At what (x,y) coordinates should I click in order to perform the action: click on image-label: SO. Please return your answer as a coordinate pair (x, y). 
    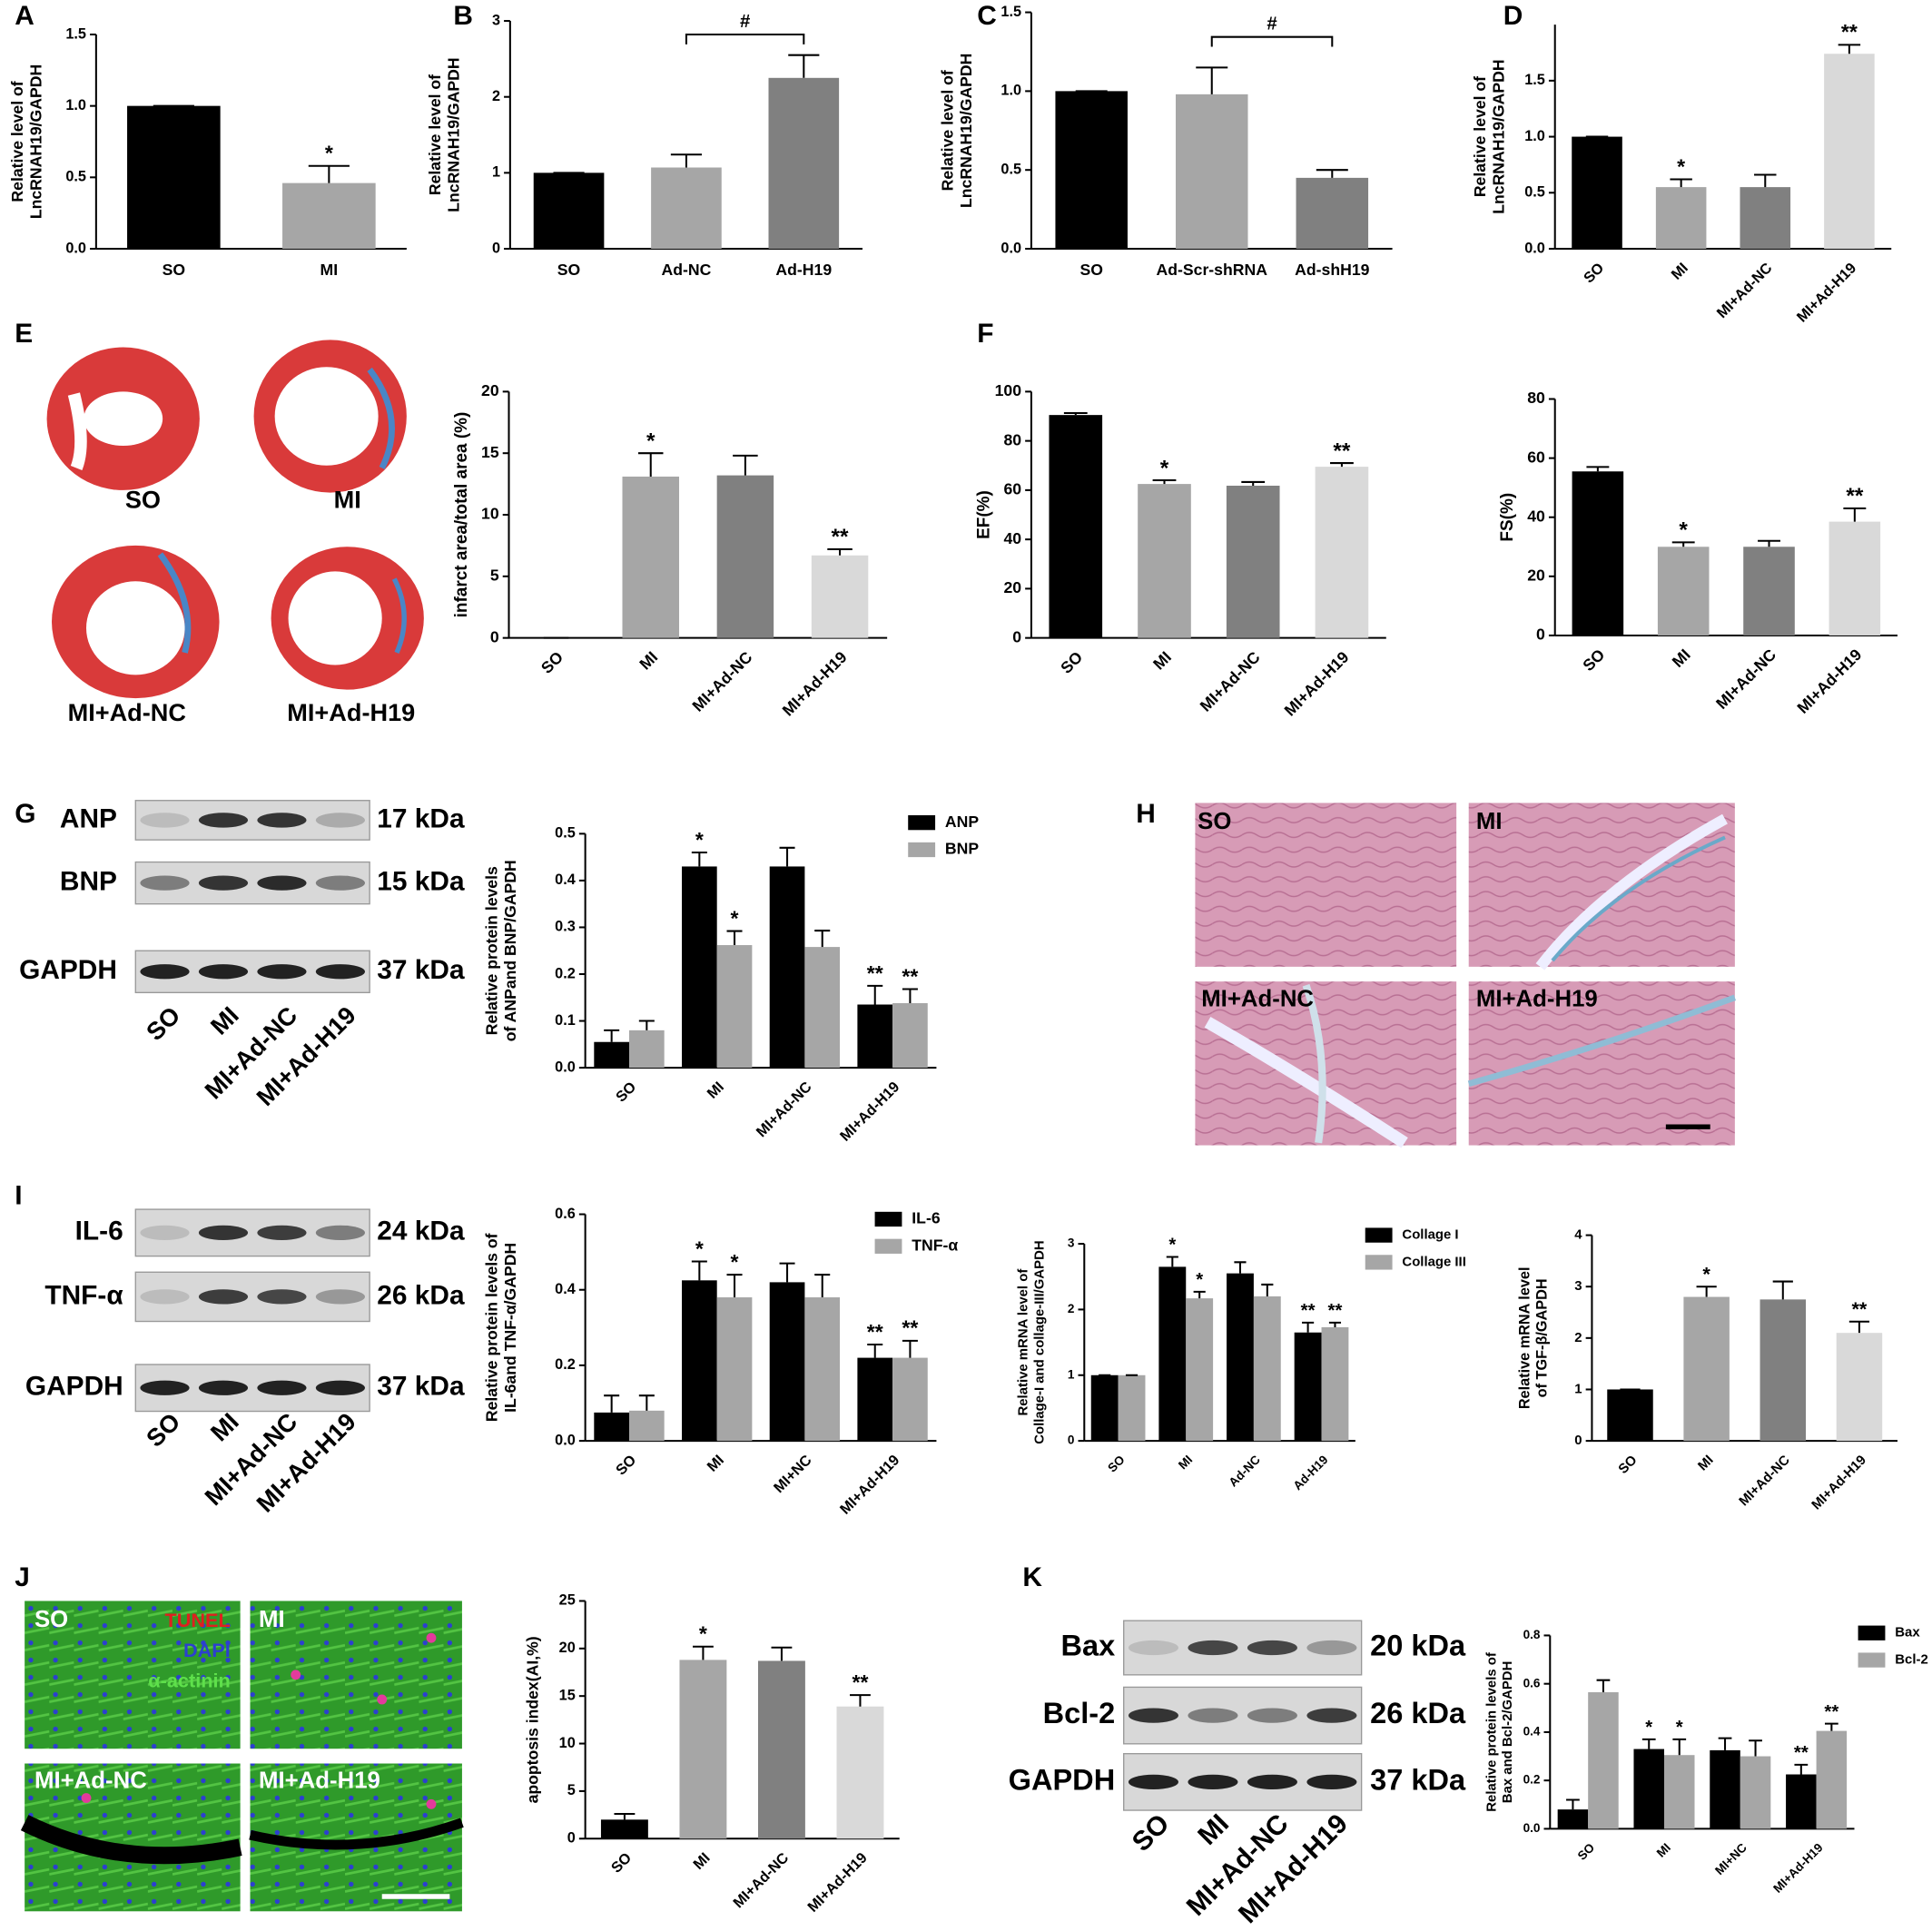
    Looking at the image, I should click on (51, 1619).